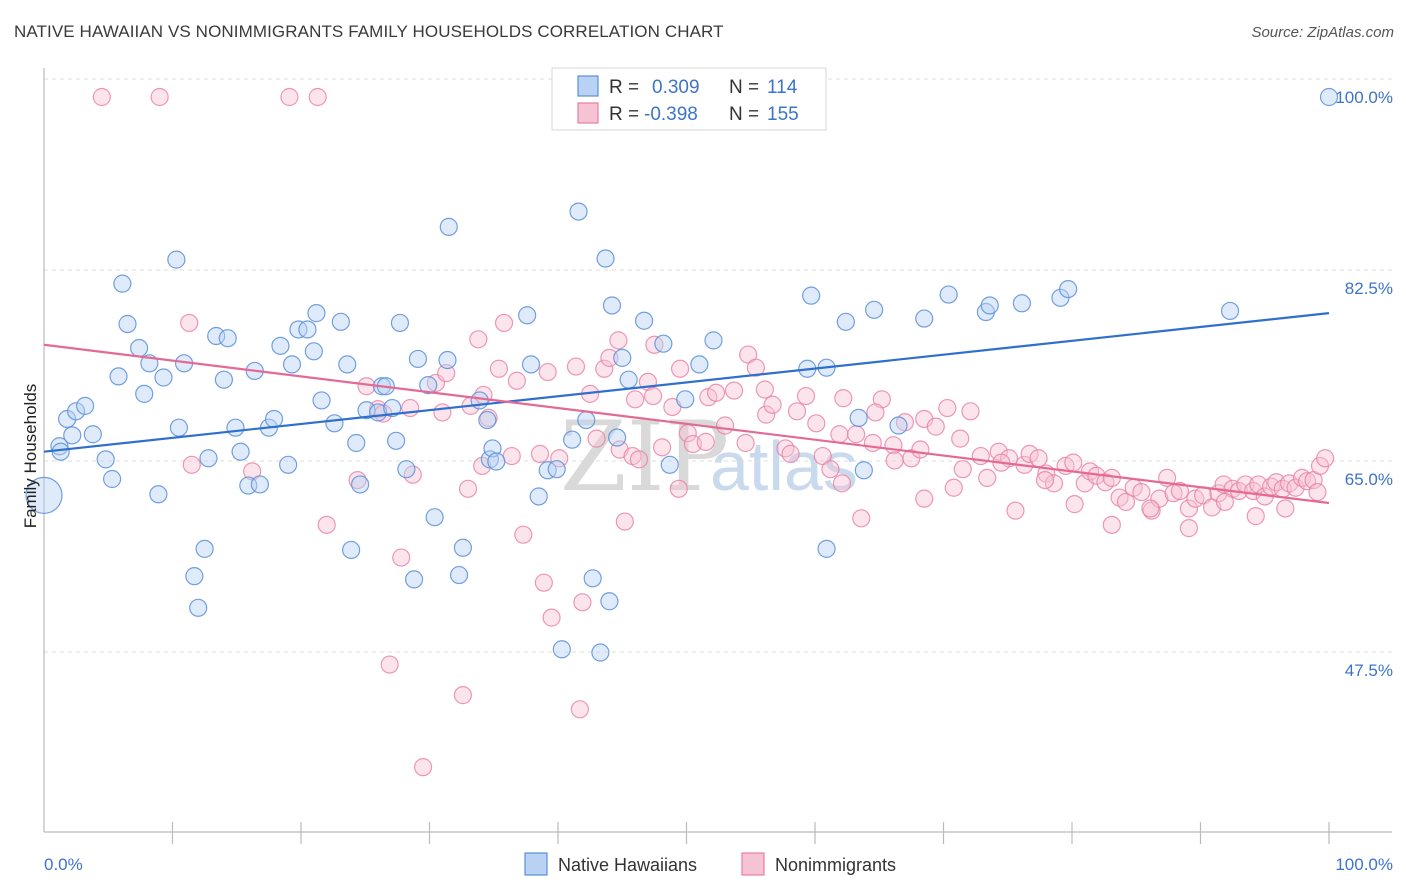 This screenshot has height=892, width=1406. I want to click on y-tick-labels: 100.0% 82.5% 65.0% 47.5%, so click(1364, 384).